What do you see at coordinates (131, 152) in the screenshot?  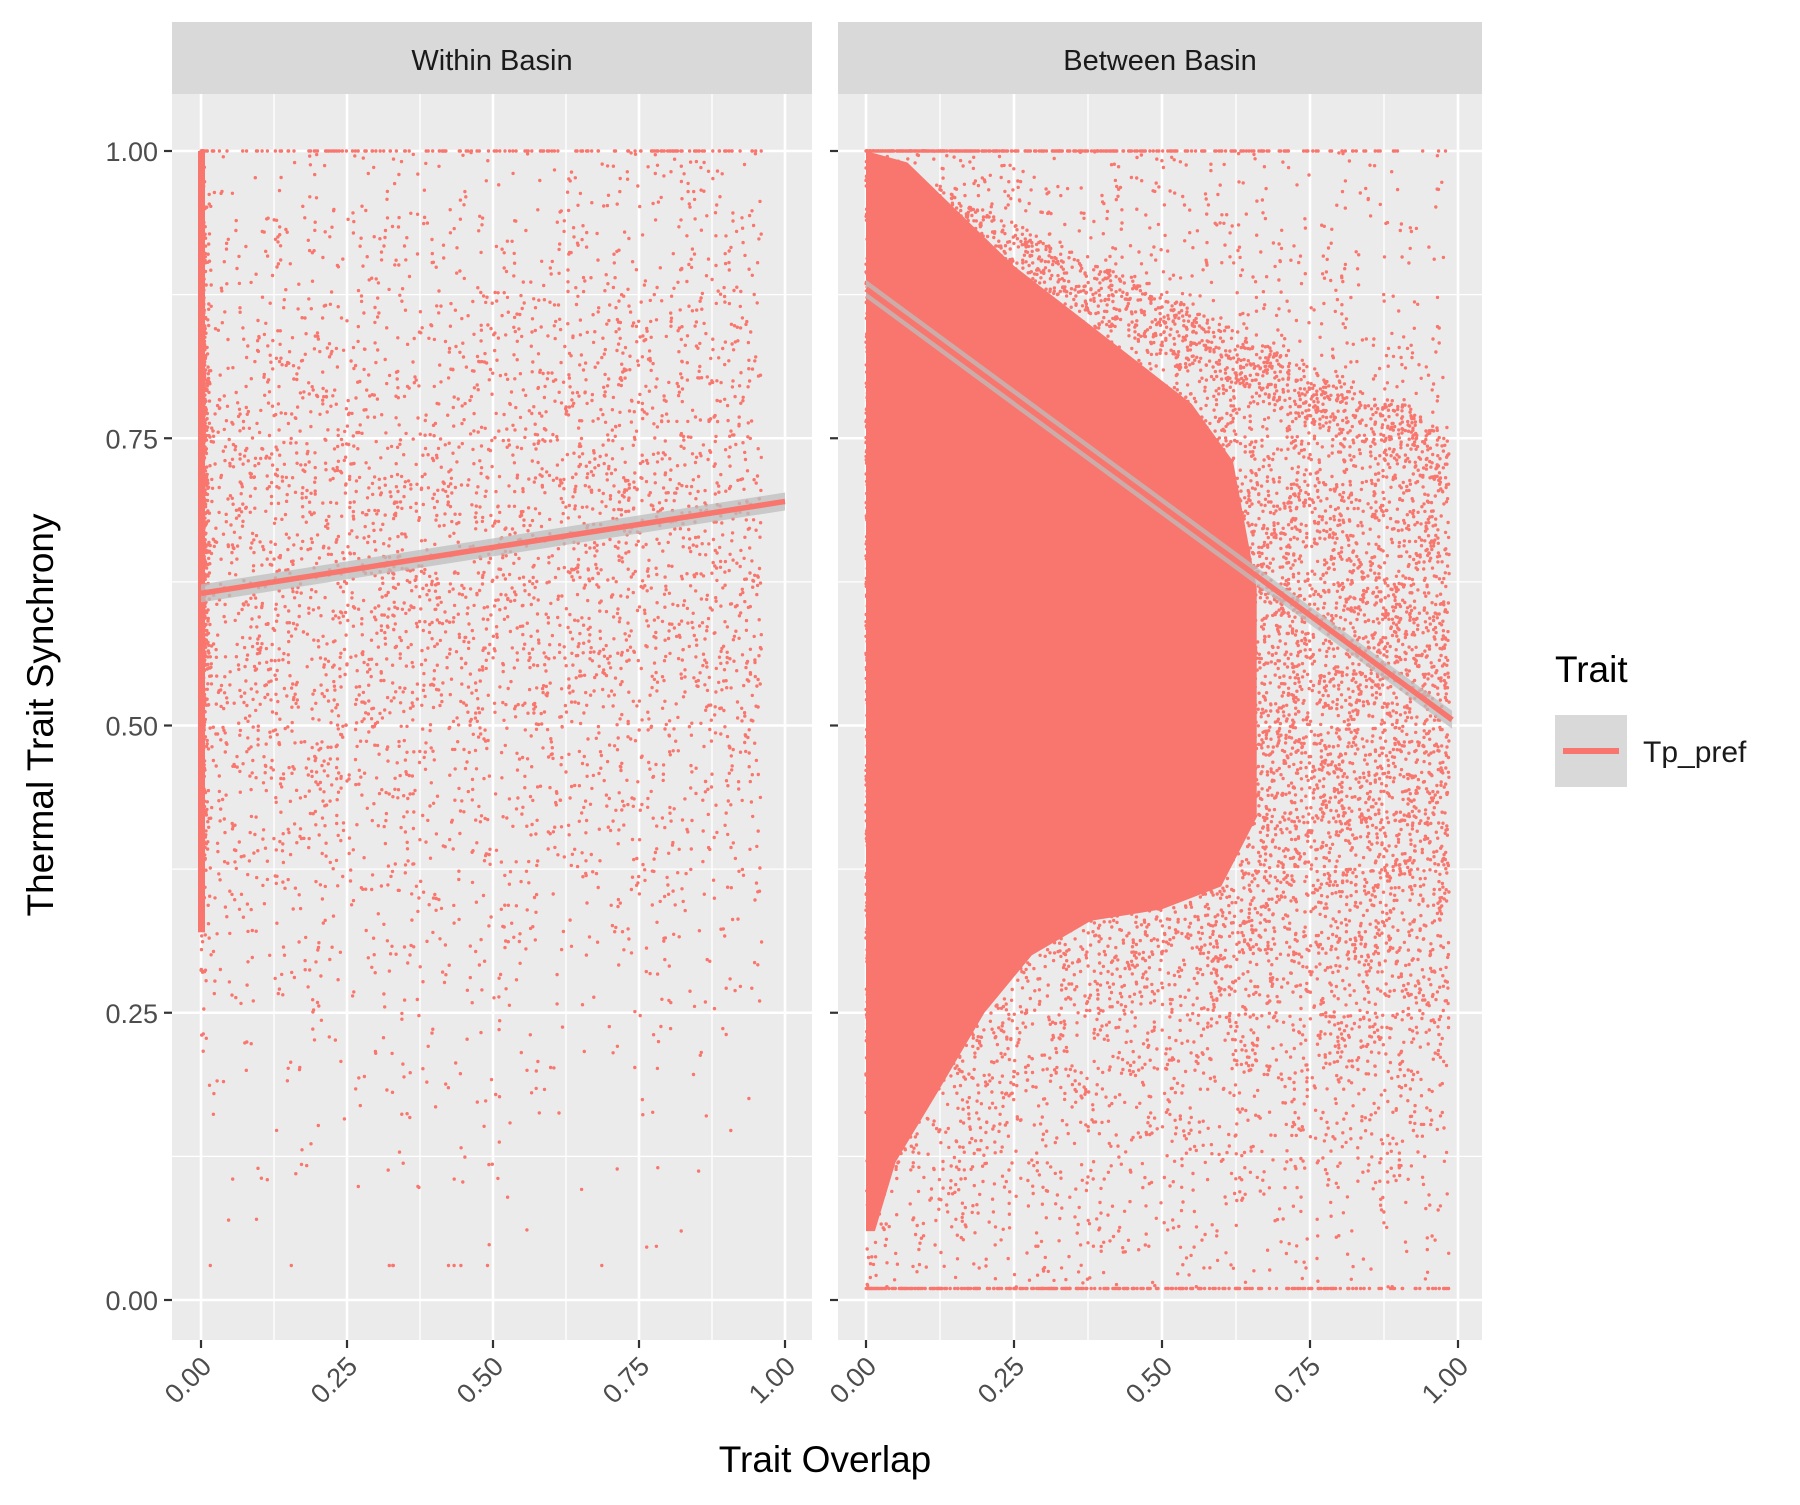 I see `y-tick-label: 1.00` at bounding box center [131, 152].